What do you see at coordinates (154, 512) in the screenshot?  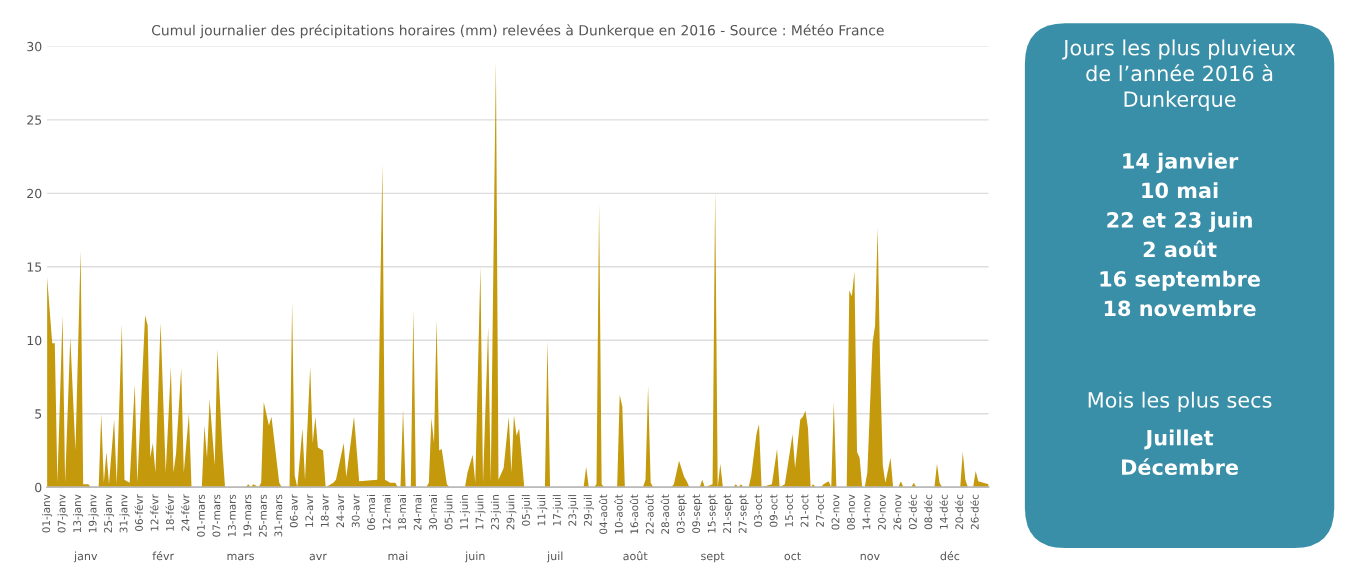 I see `x-tick-label: 12-févr` at bounding box center [154, 512].